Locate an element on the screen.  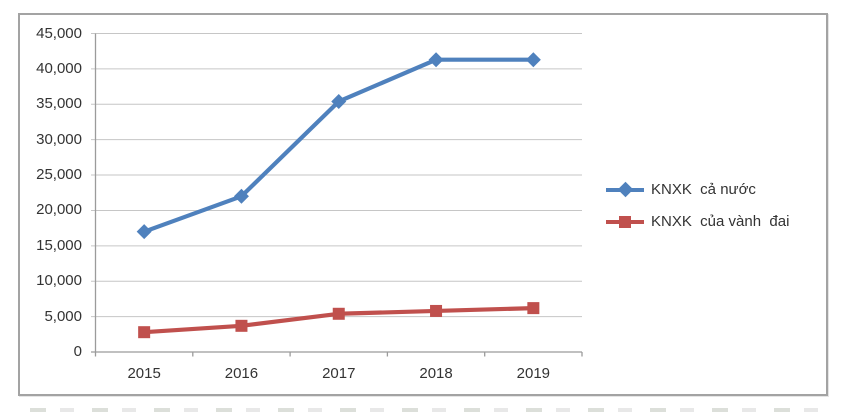
diamond-marker-icon is located at coordinates (625, 189).